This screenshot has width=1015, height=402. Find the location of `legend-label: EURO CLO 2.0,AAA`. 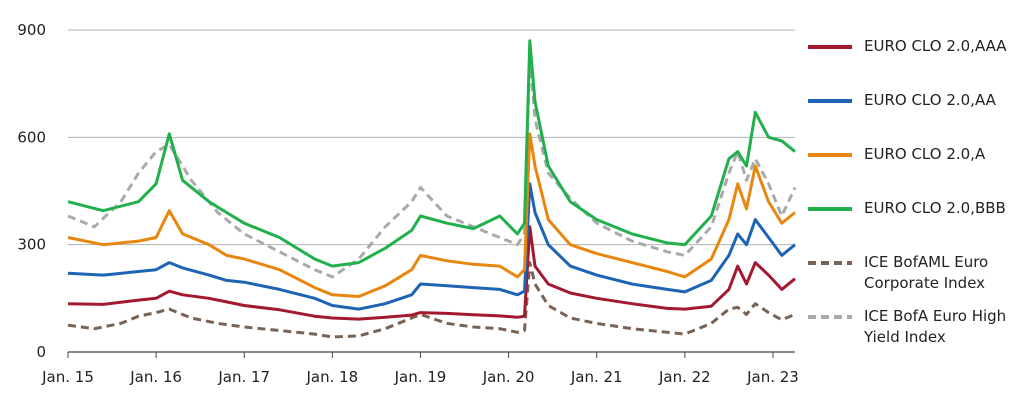

legend-label: EURO CLO 2.0,AAA is located at coordinates (935, 46).